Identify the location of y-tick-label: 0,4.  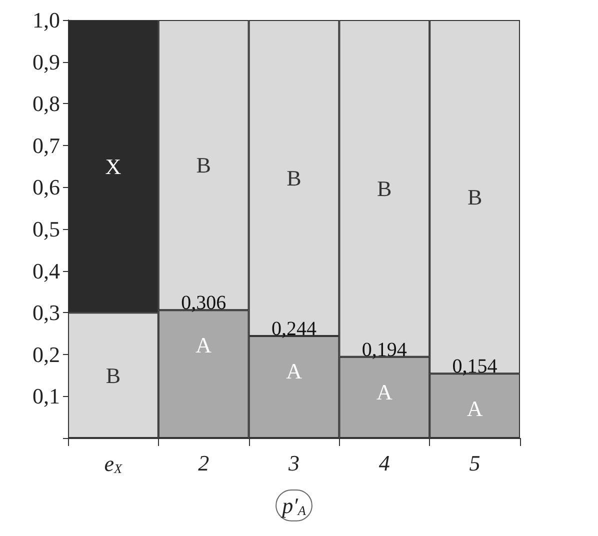
(46, 271).